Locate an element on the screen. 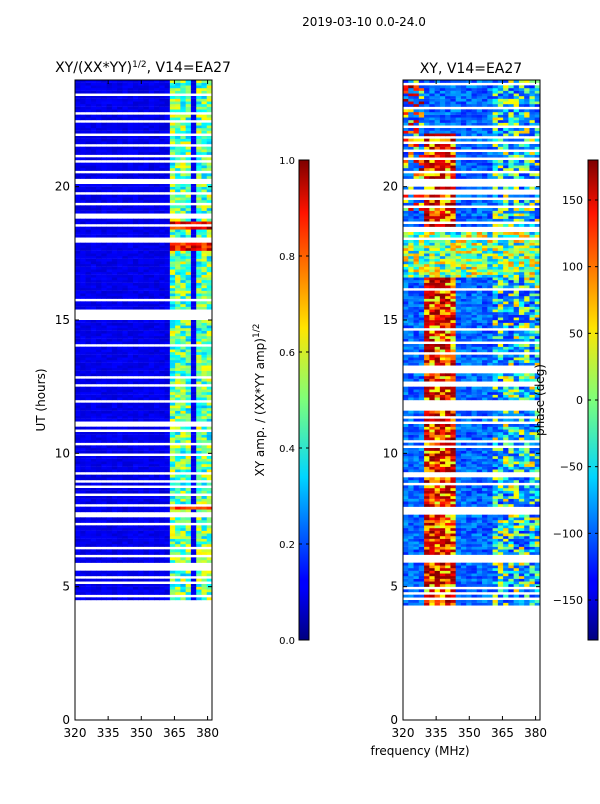  colorbar-tick-label: 0.0 is located at coordinates (287, 641).